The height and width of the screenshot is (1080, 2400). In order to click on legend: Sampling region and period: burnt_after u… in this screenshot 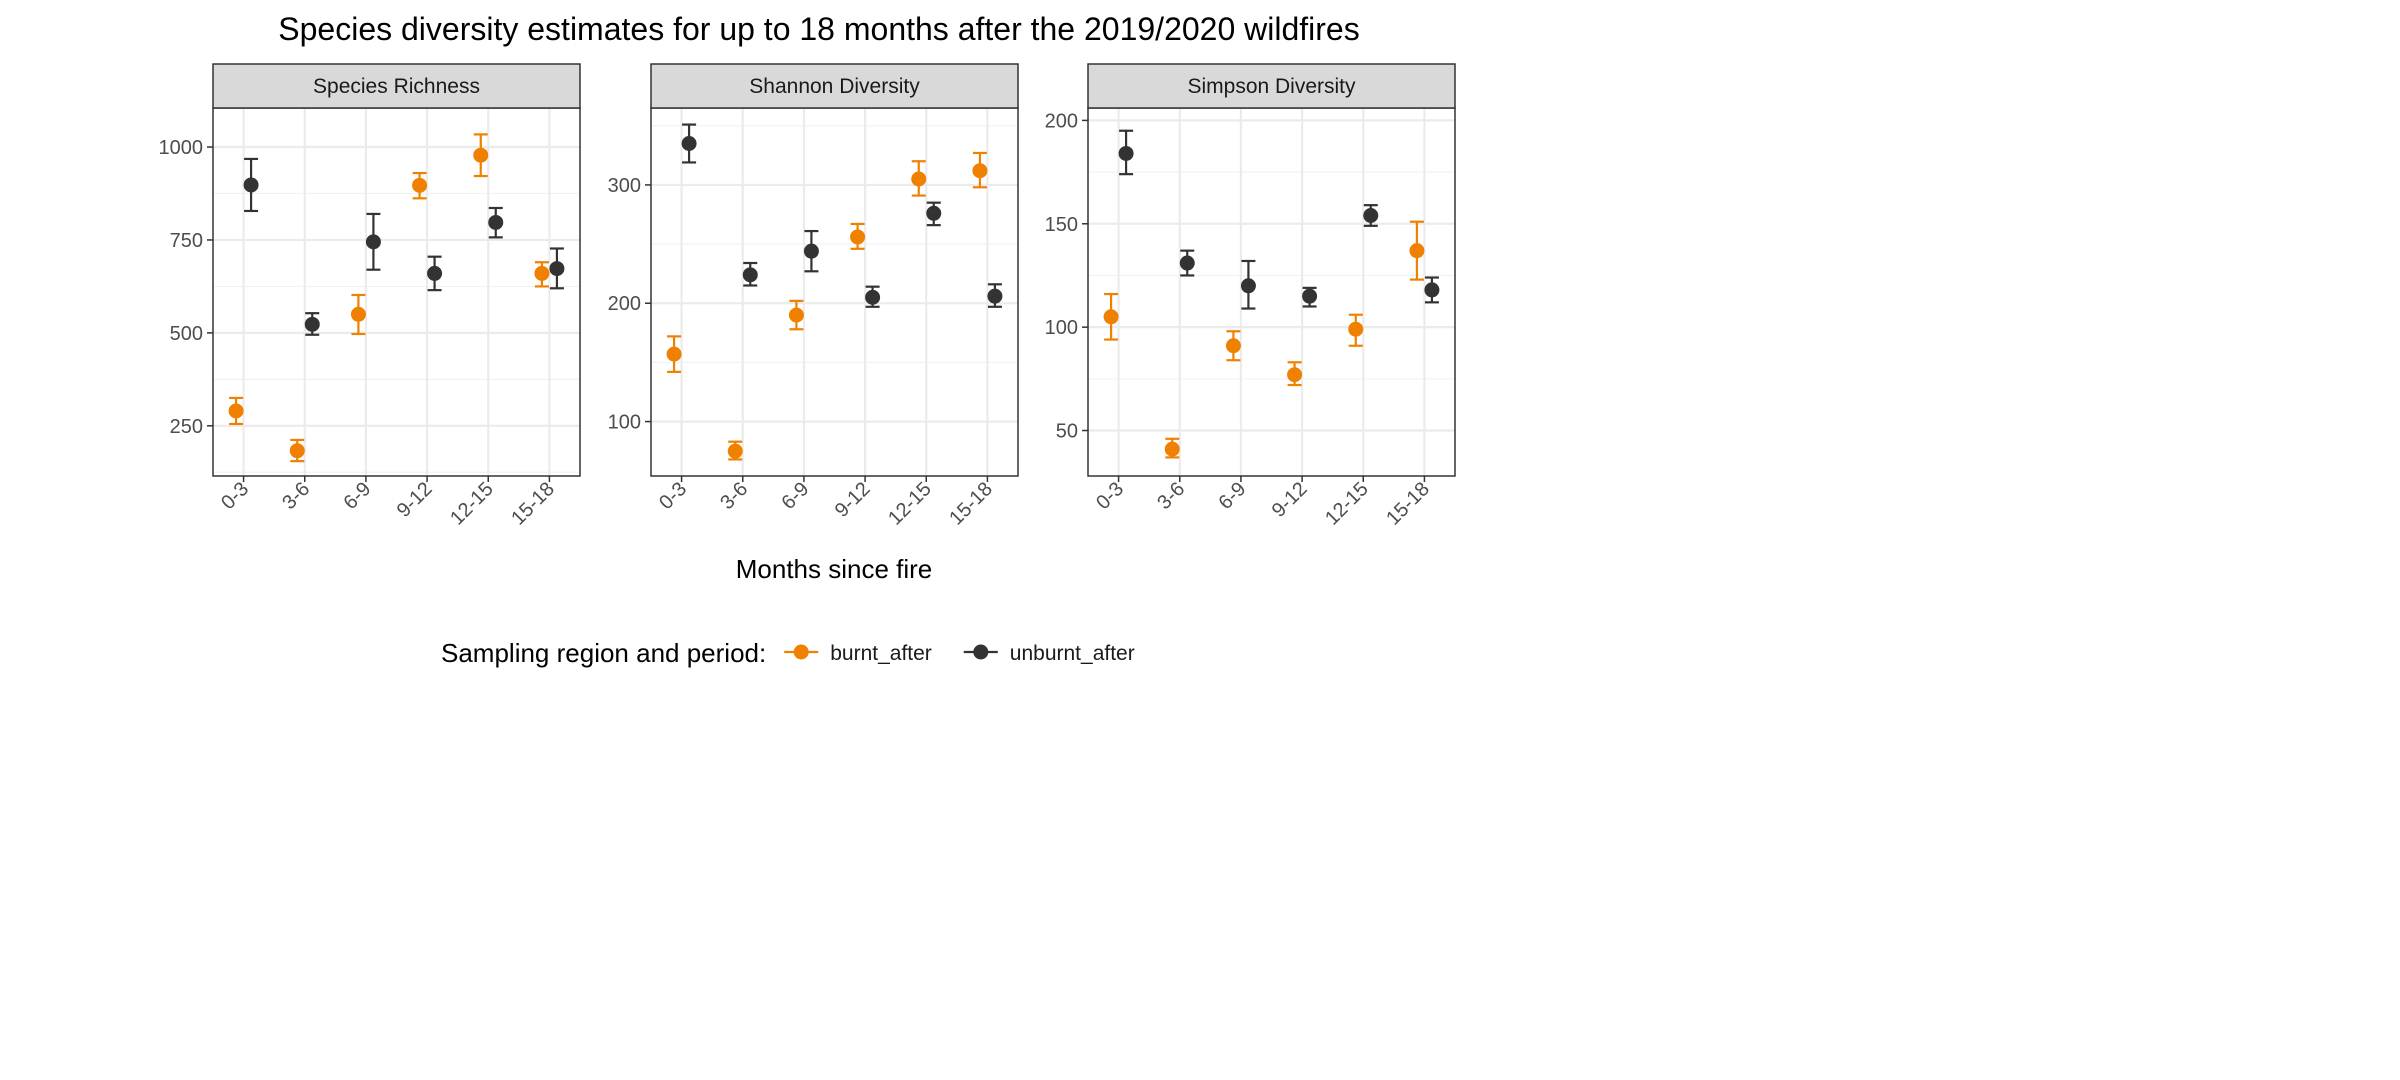, I will do `click(788, 653)`.